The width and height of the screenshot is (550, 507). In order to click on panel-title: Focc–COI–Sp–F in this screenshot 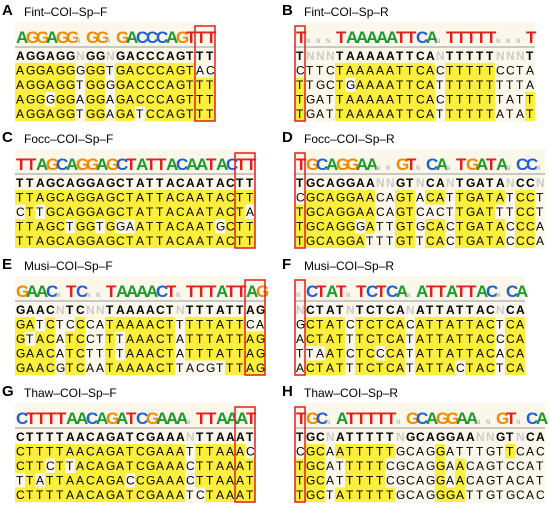, I will do `click(68, 139)`.